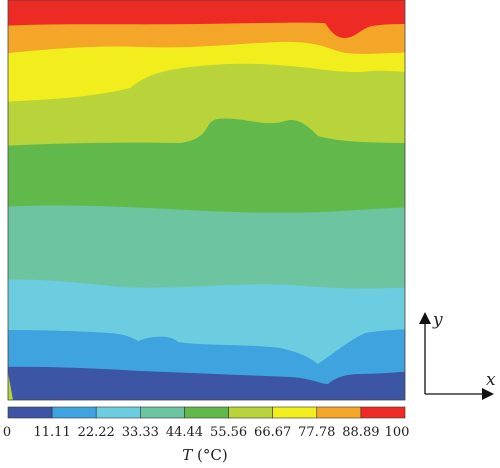  What do you see at coordinates (228, 432) in the screenshot?
I see `colorbar-tick-label: 55.56` at bounding box center [228, 432].